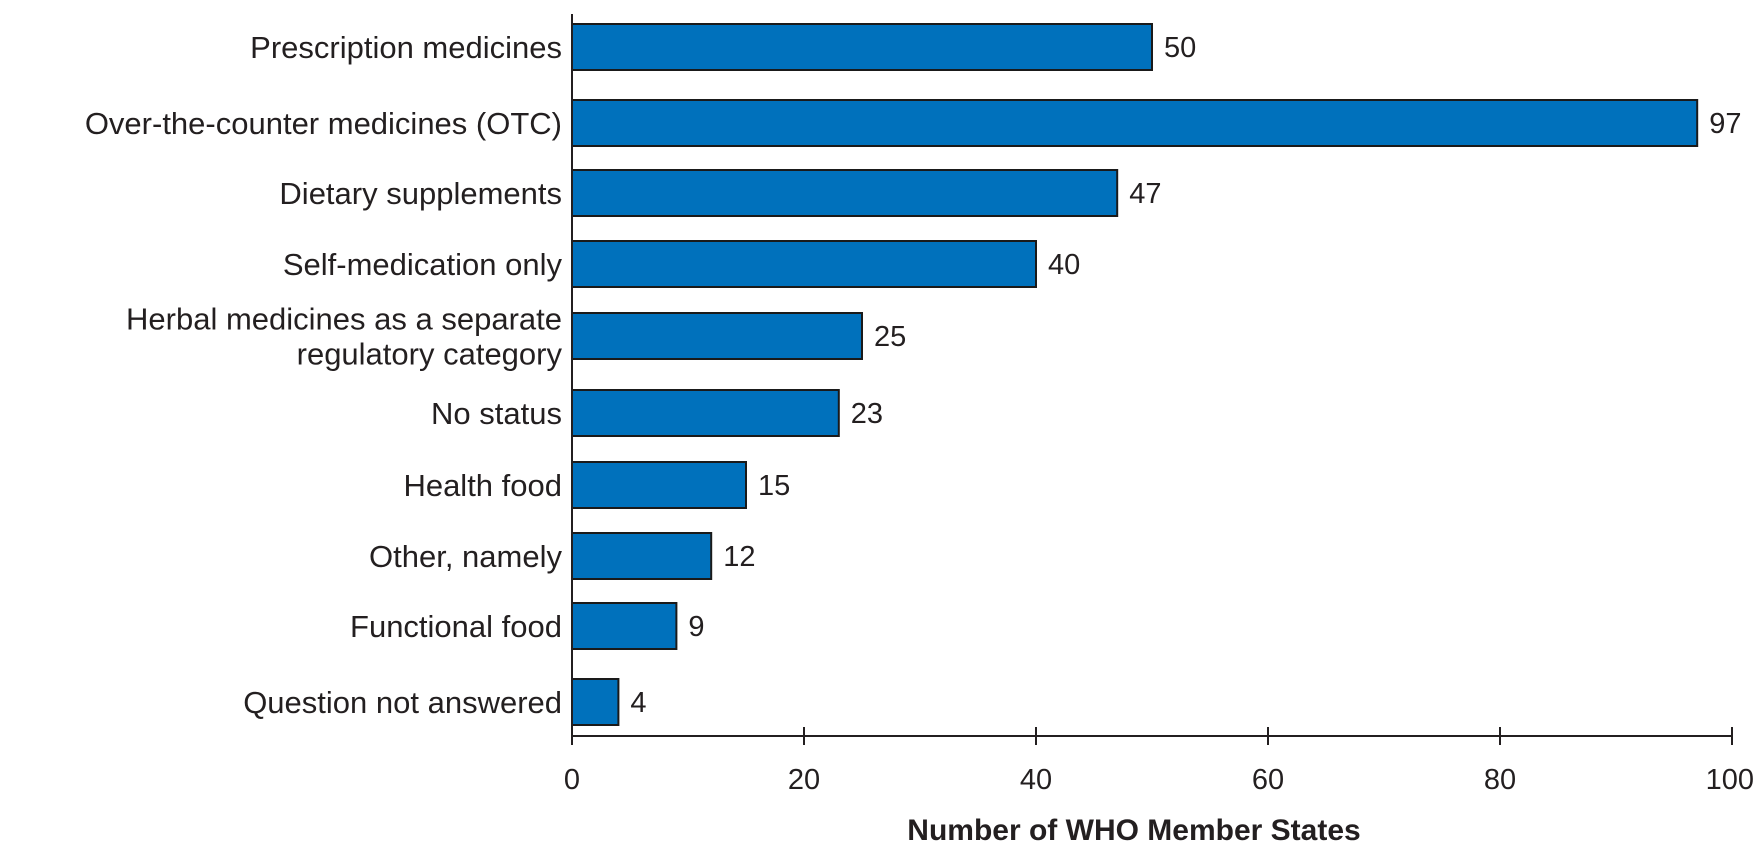 This screenshot has width=1762, height=849. What do you see at coordinates (867, 414) in the screenshot?
I see `value-label: 23` at bounding box center [867, 414].